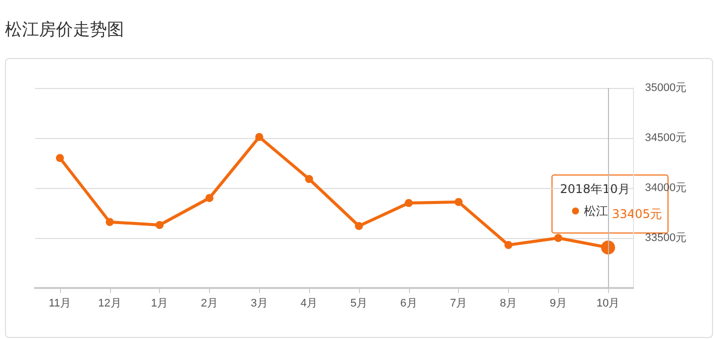 This screenshot has width=714, height=339. What do you see at coordinates (110, 304) in the screenshot?
I see `x-tick-label: 12月` at bounding box center [110, 304].